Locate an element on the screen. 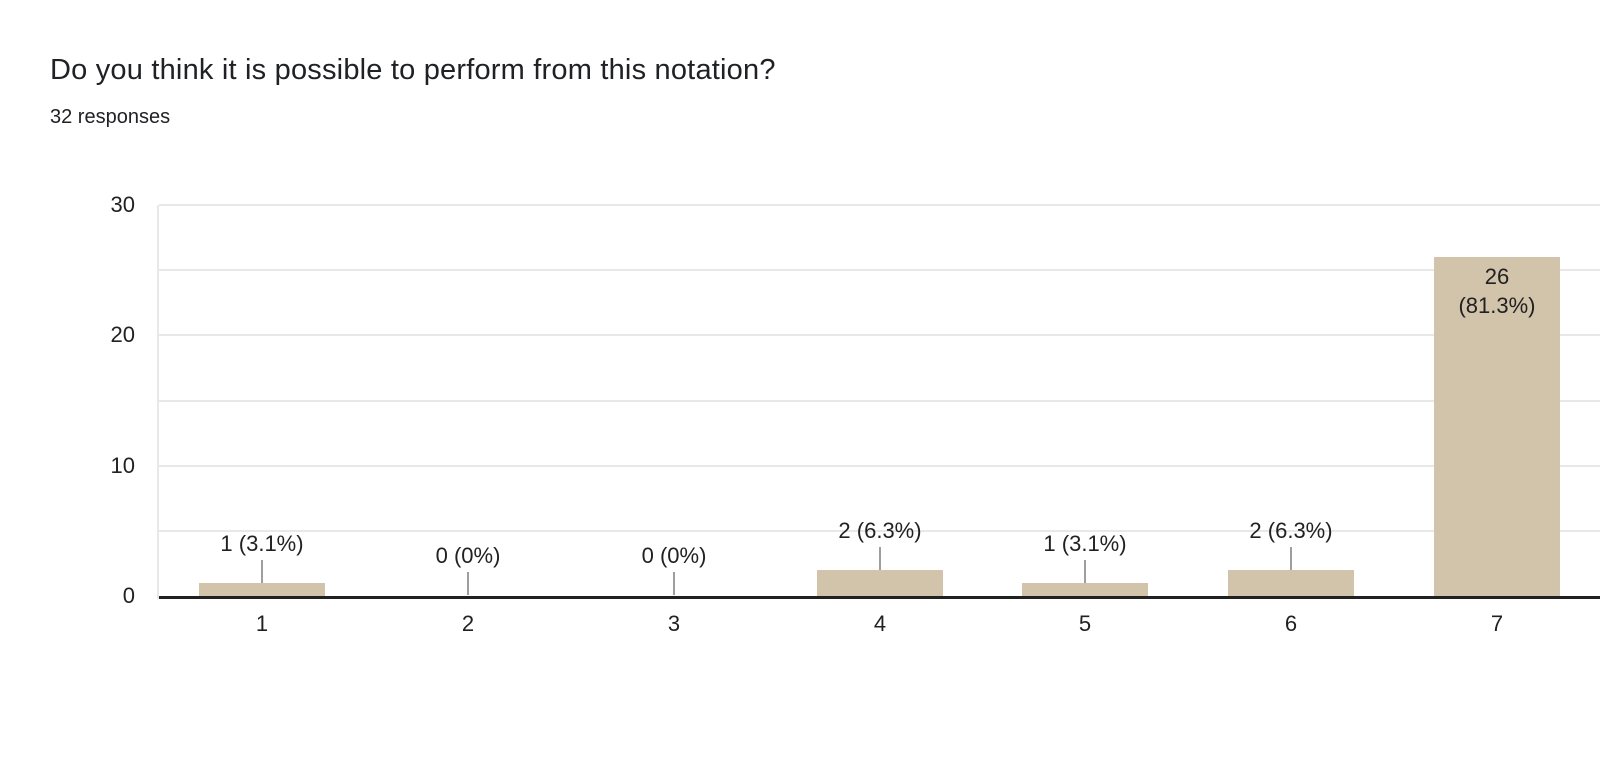 This screenshot has width=1600, height=761. response-count: 32 responses is located at coordinates (110, 117).